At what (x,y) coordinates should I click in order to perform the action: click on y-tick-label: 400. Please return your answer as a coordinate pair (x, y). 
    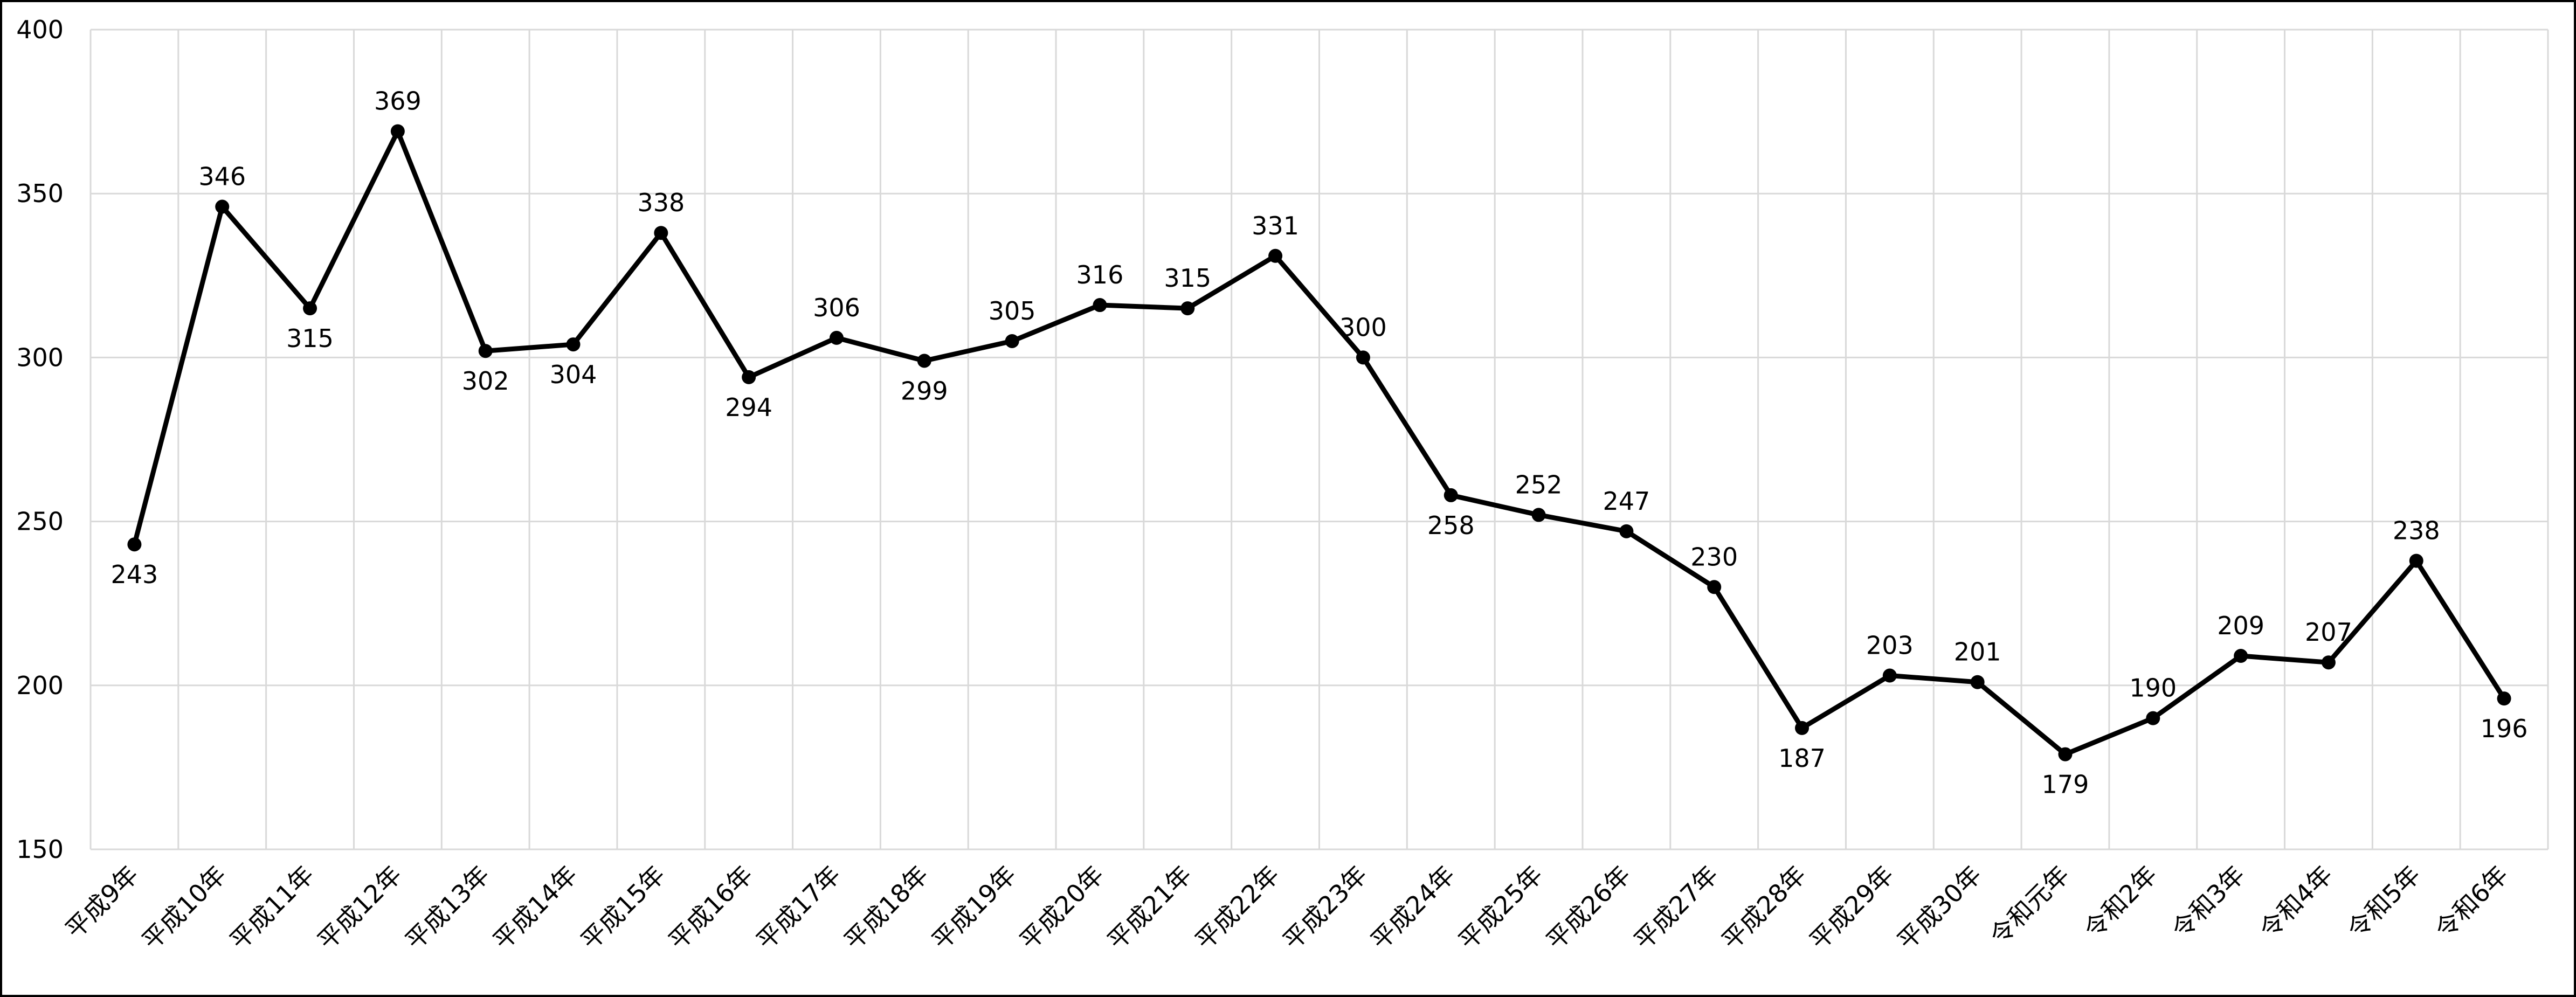
    Looking at the image, I should click on (40, 30).